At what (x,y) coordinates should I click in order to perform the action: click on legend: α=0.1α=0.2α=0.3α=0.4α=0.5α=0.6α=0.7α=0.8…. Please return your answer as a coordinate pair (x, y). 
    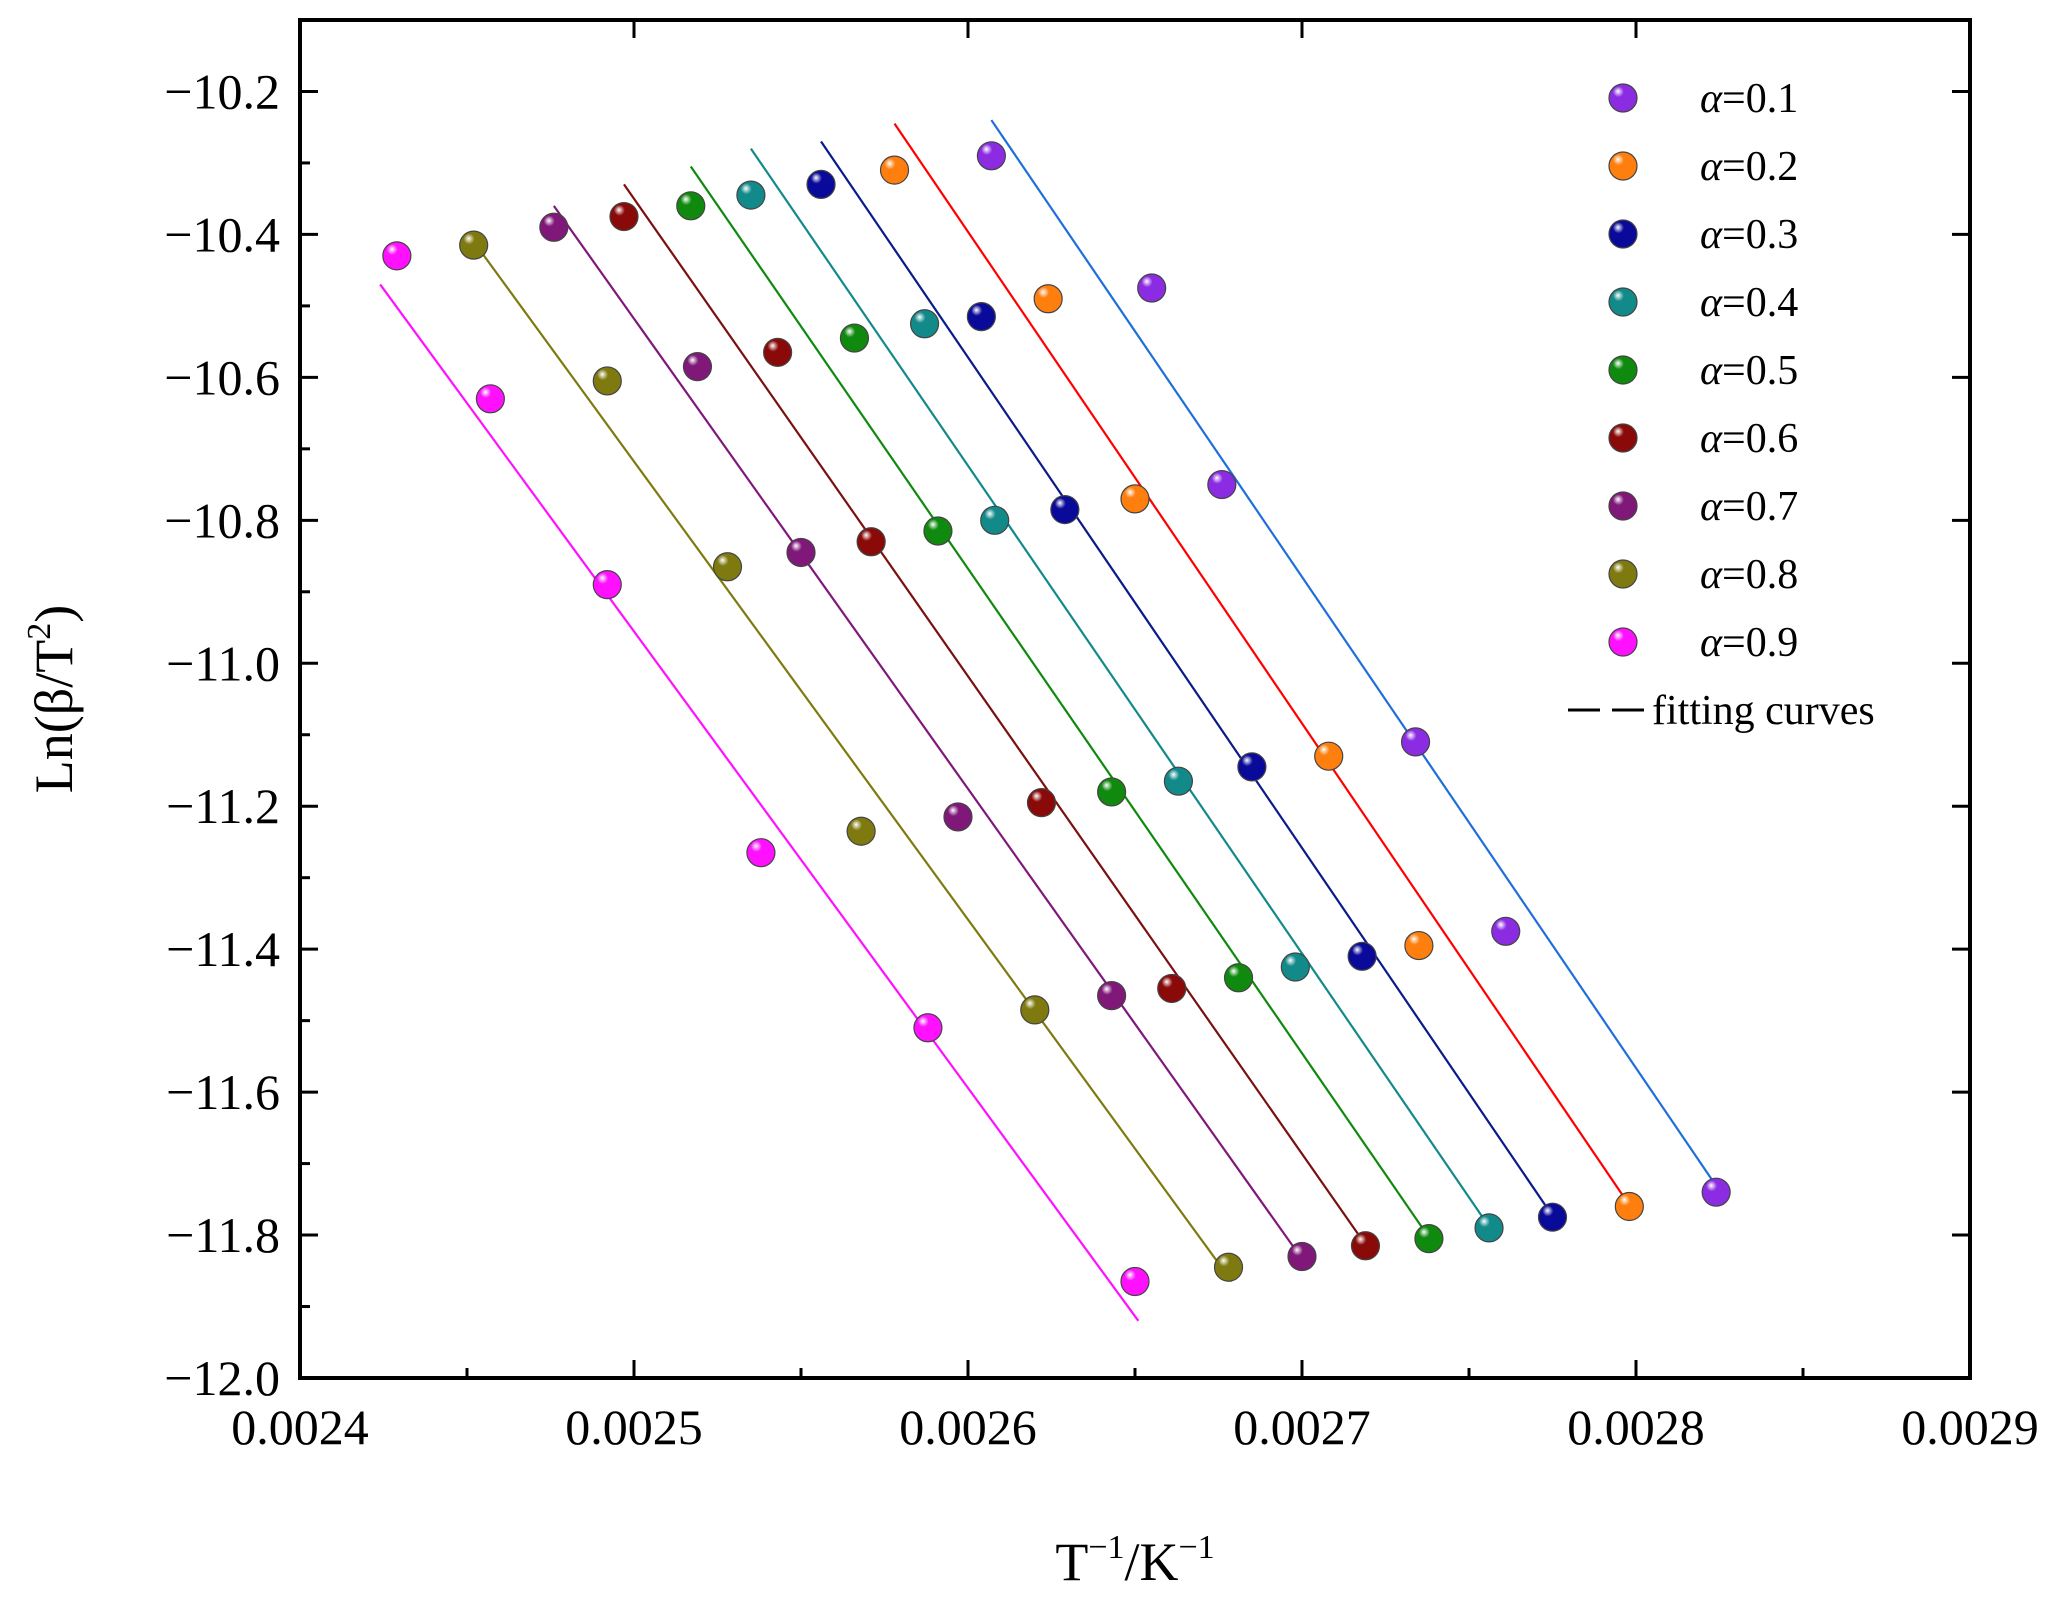
    Looking at the image, I should click on (1721, 405).